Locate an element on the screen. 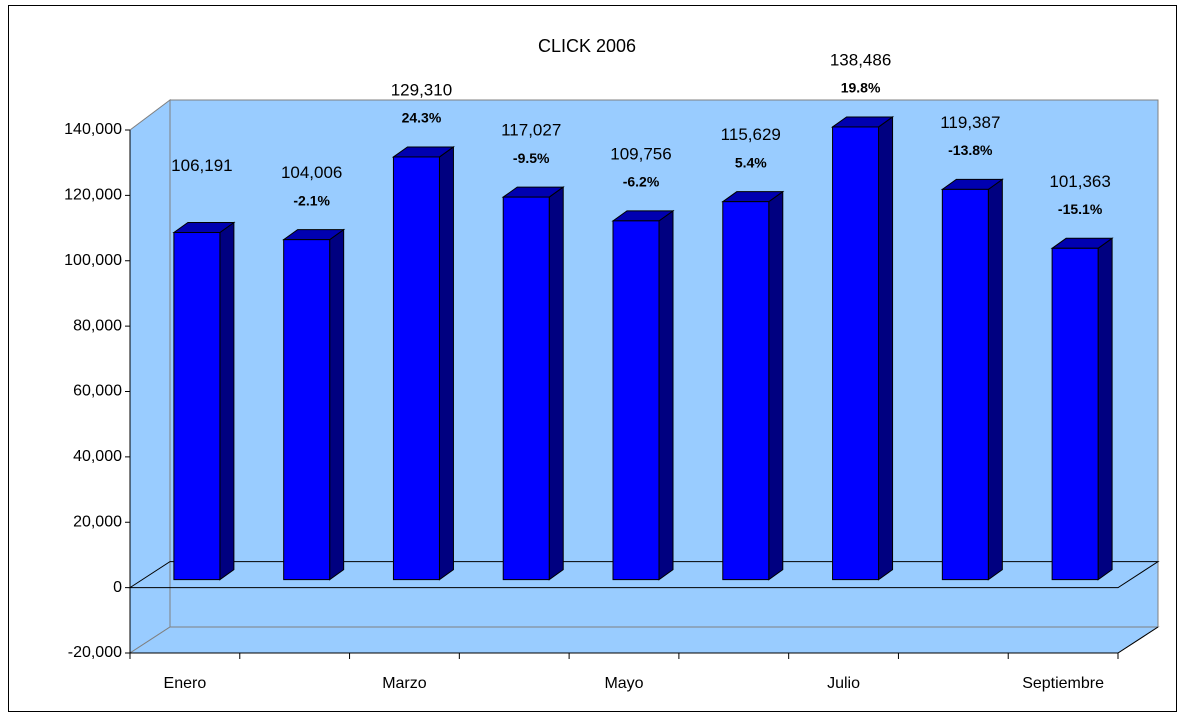  y-tick-label: 120,000 is located at coordinates (93, 195).